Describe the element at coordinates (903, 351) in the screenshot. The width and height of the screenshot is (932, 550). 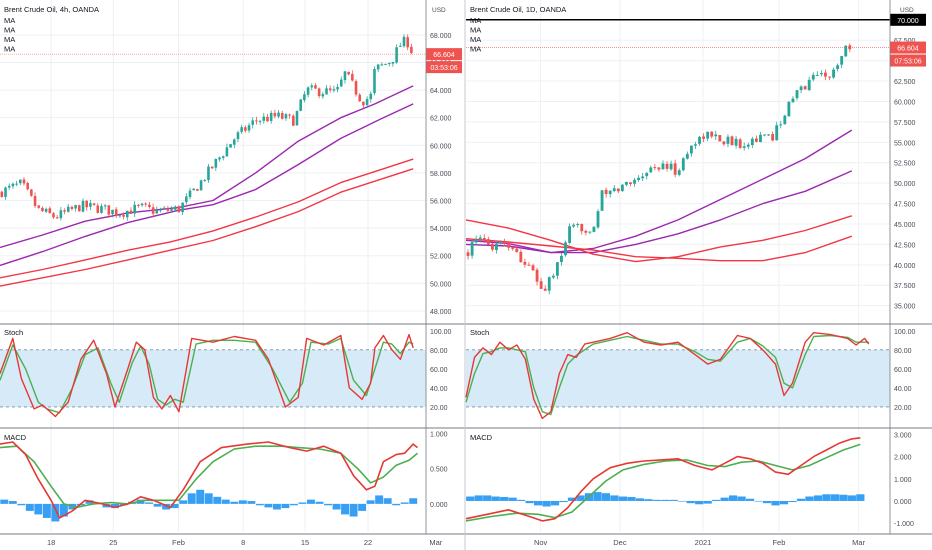
I see `stoch-tick-label: 80.00` at that location.